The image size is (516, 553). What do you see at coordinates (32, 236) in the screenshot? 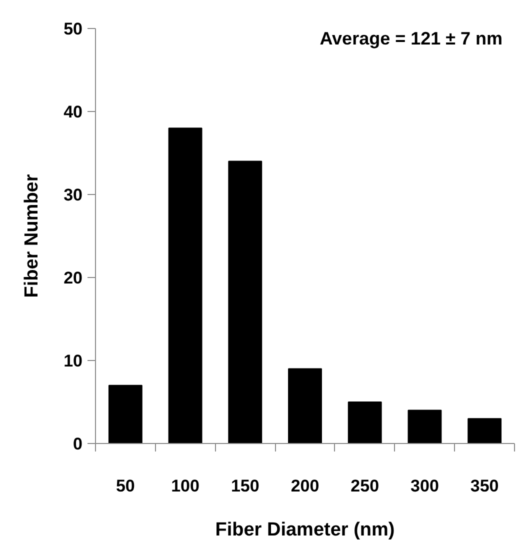
I see `y-axis-title: Fiber Number` at bounding box center [32, 236].